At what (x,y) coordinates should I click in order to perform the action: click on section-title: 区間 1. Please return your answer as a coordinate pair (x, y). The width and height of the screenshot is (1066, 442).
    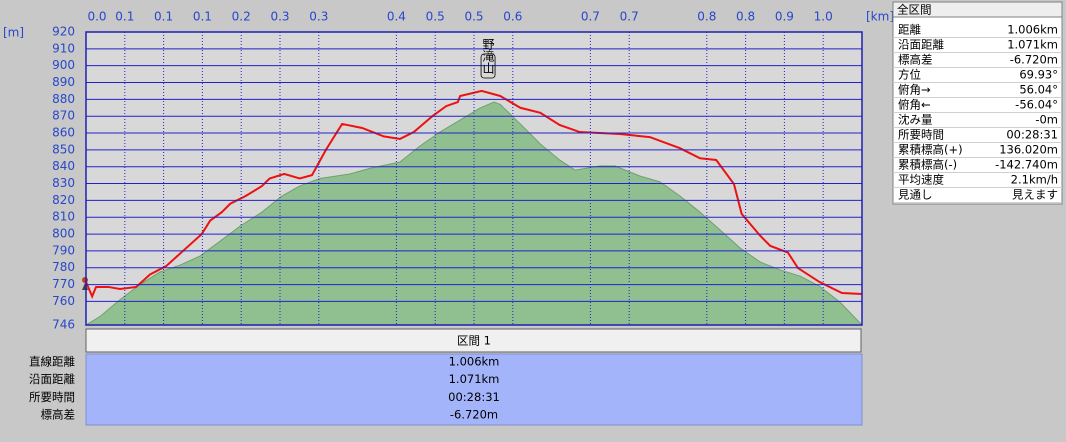
    Looking at the image, I should click on (474, 341).